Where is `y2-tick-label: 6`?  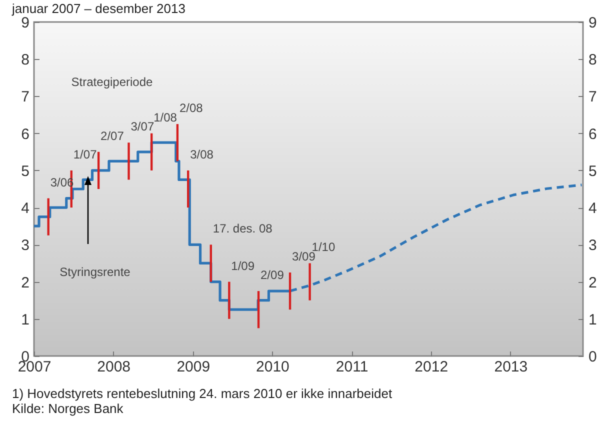
y2-tick-label: 6 is located at coordinates (592, 134).